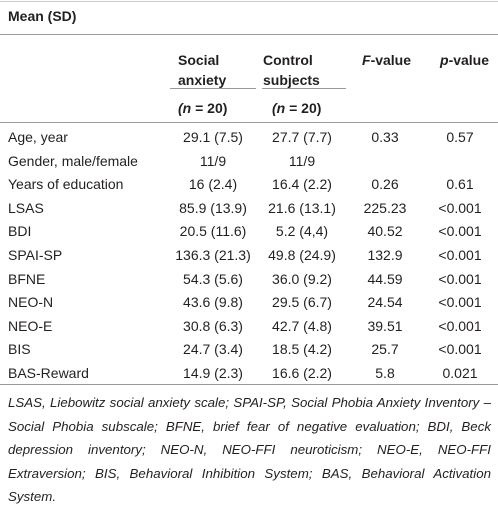 The width and height of the screenshot is (498, 514). What do you see at coordinates (302, 302) in the screenshot?
I see `cell: 29.5 (6.7)` at bounding box center [302, 302].